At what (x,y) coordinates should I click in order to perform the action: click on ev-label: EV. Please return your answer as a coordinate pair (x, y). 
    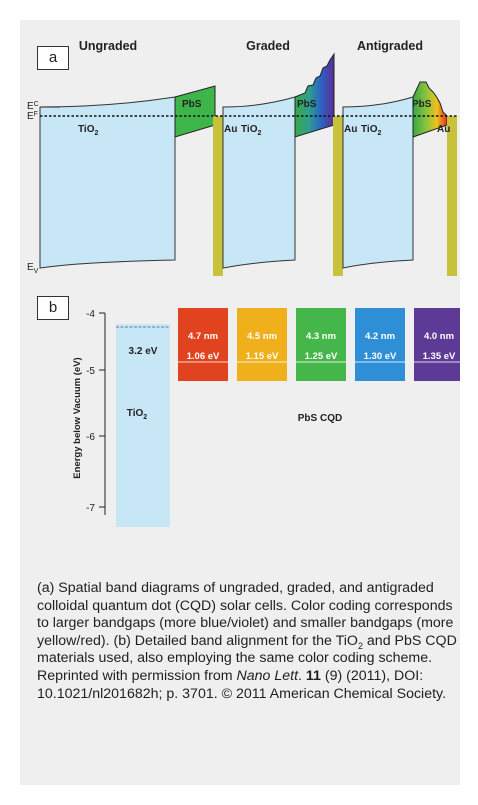
    Looking at the image, I should click on (33, 268).